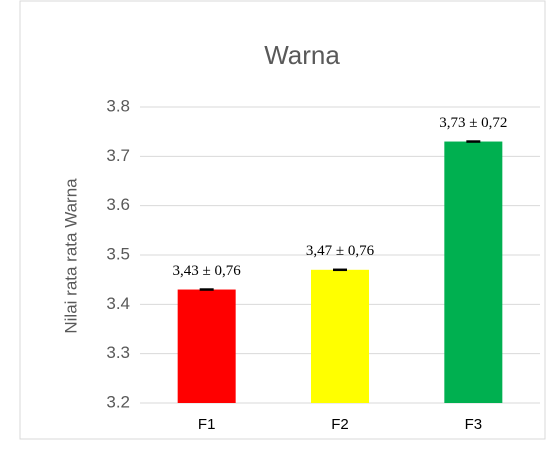 This screenshot has width=559, height=459. Describe the element at coordinates (118, 253) in the screenshot. I see `y-tick-label: 3.5` at that location.